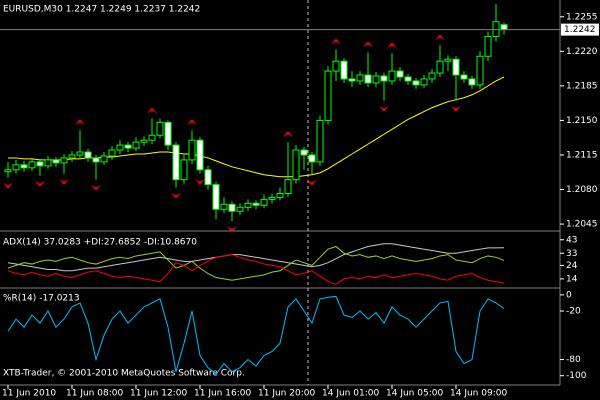 Image resolution: width=600 pixels, height=400 pixels. I want to click on wpr-tick-label: -80, so click(573, 360).